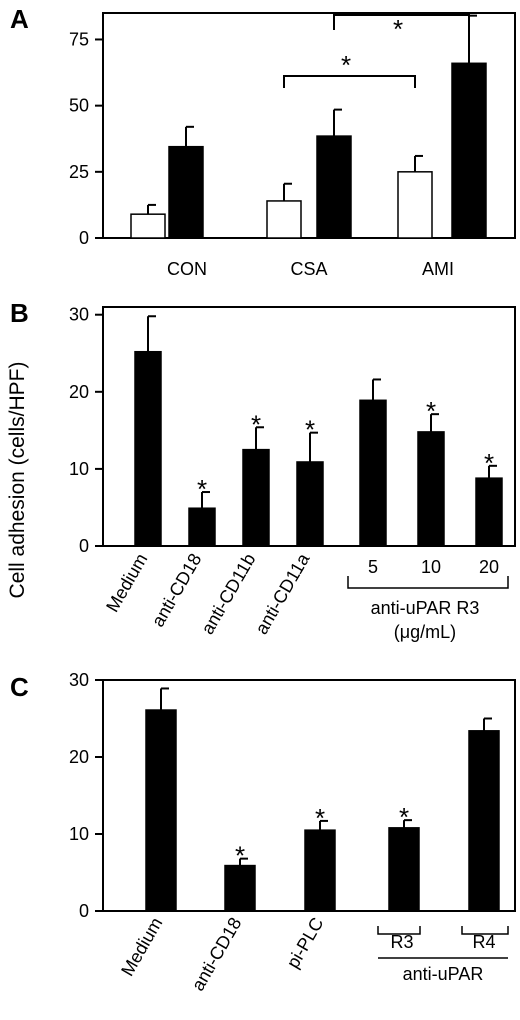  Describe the element at coordinates (373, 567) in the screenshot. I see `category-label: 5` at that location.